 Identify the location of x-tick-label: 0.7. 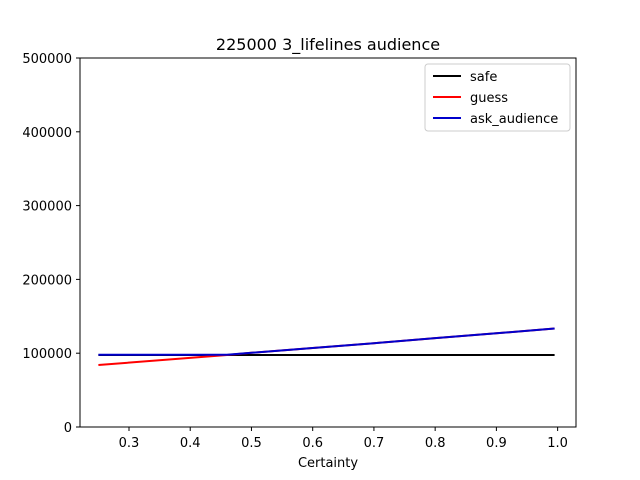
(374, 443).